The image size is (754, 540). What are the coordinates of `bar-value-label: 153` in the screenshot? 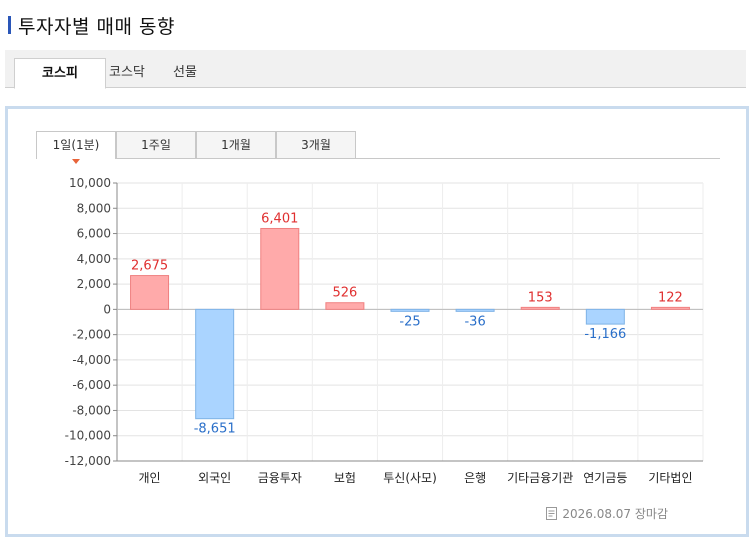 It's located at (540, 297).